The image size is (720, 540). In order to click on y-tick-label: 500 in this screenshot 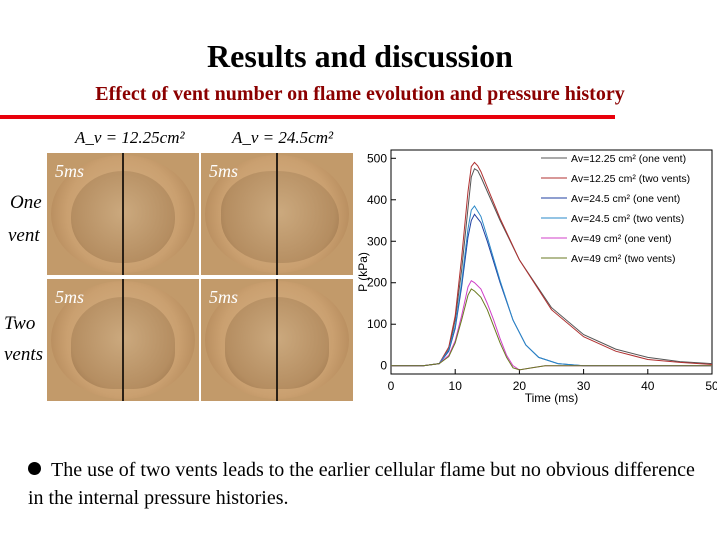, I will do `click(377, 158)`.